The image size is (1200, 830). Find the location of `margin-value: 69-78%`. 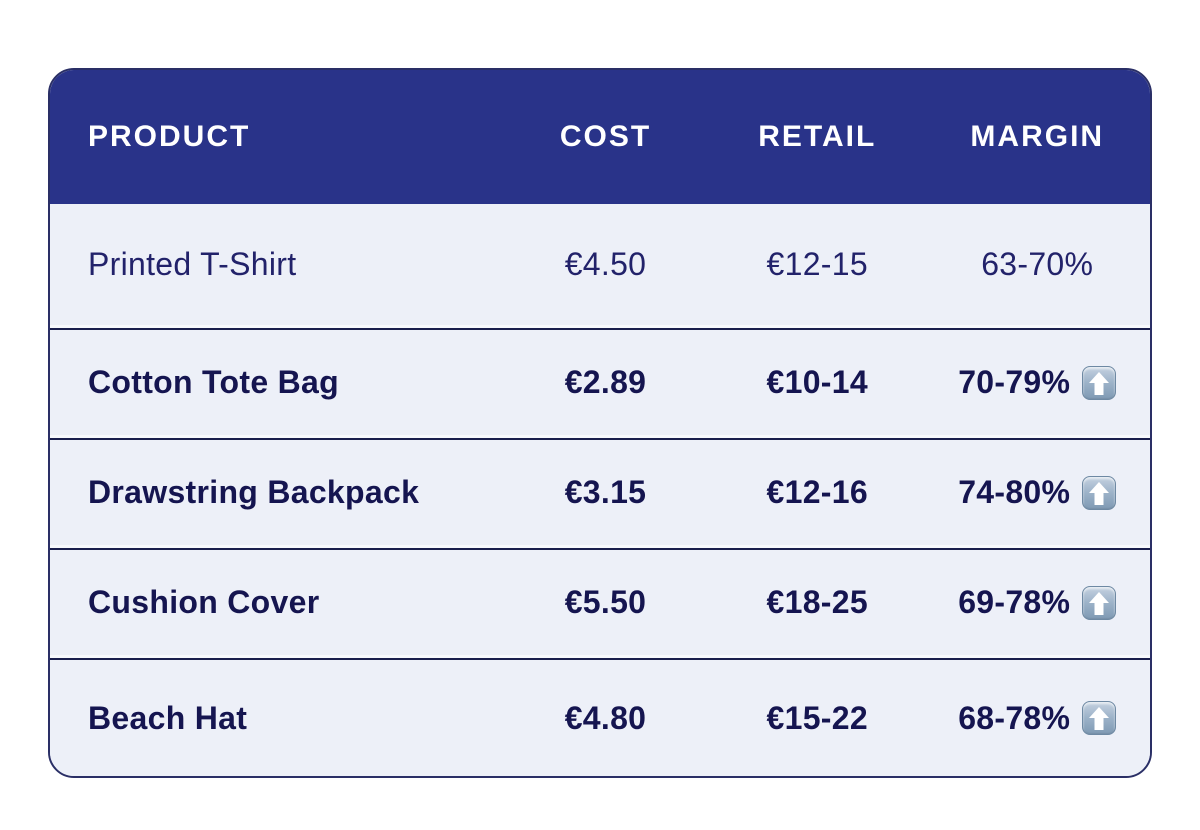

margin-value: 69-78% is located at coordinates (1014, 602).